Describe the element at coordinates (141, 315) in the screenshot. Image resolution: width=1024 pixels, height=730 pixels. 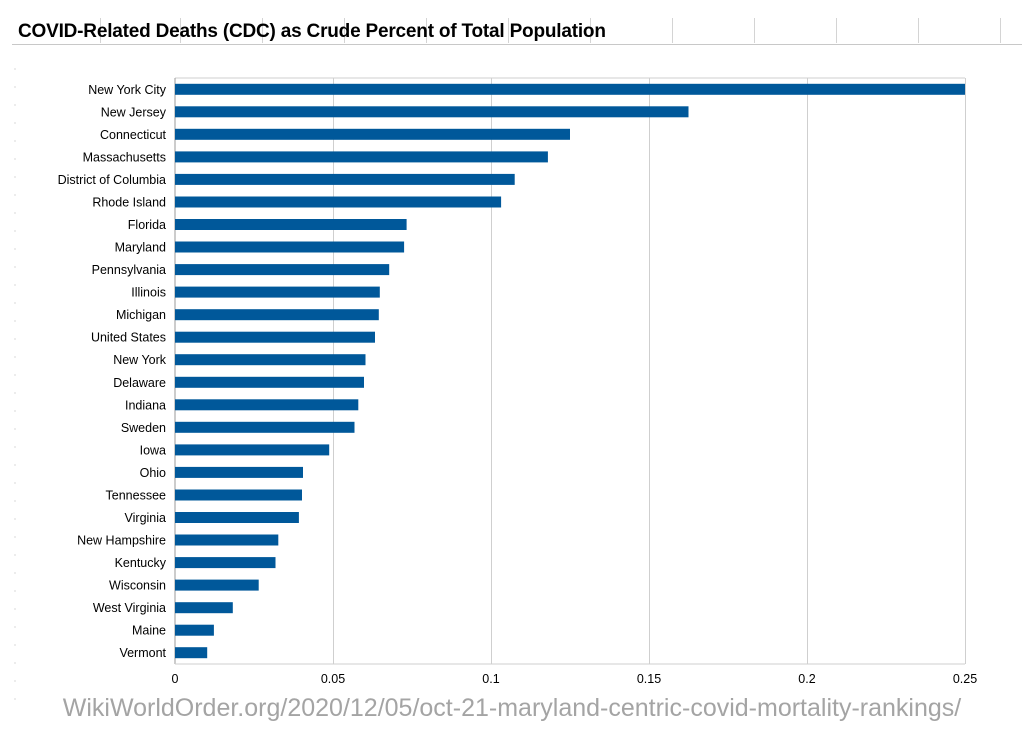
I see `category-label: Michigan` at that location.